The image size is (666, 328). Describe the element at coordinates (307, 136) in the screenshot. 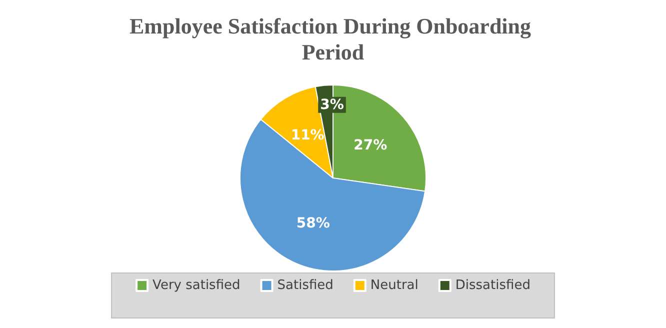

I see `data-label: 11%` at that location.